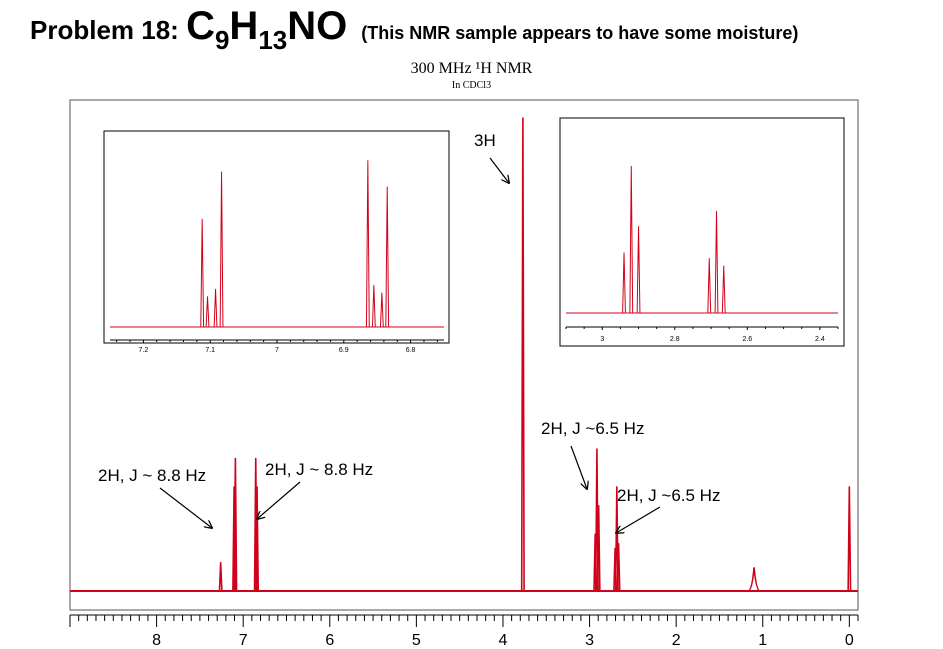 This screenshot has width=943, height=649. What do you see at coordinates (329, 640) in the screenshot?
I see `axis-tick-label: 6` at bounding box center [329, 640].